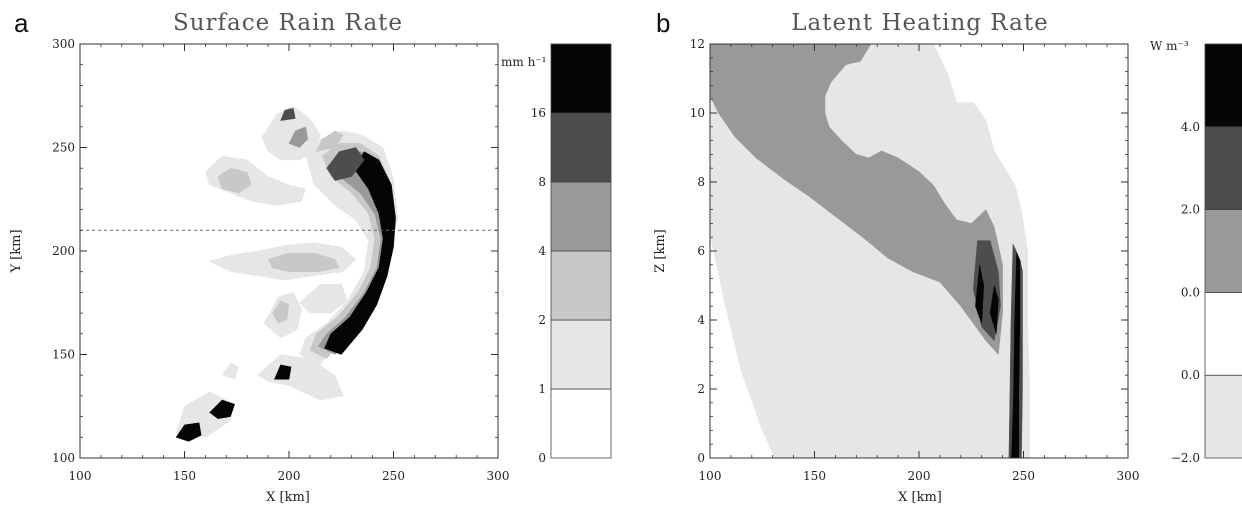  Describe the element at coordinates (288, 497) in the screenshot. I see `rain-rate-x-axis-label: X [km]` at that location.